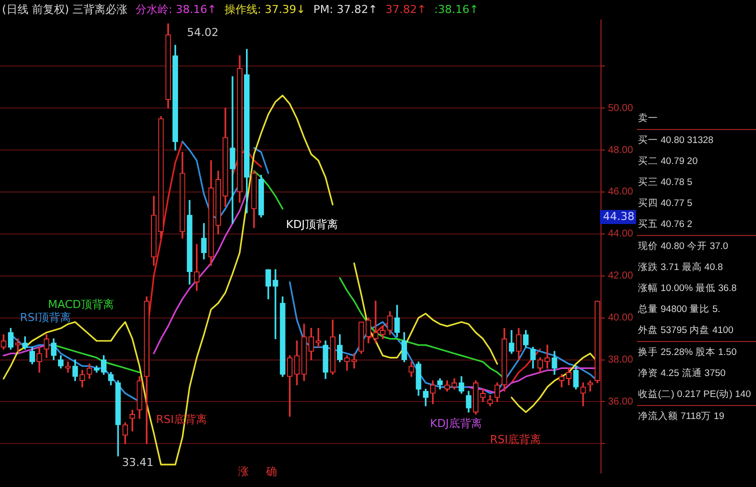 This screenshot has width=756, height=487. I want to click on text: 买一 40.80 31328, so click(675, 141).